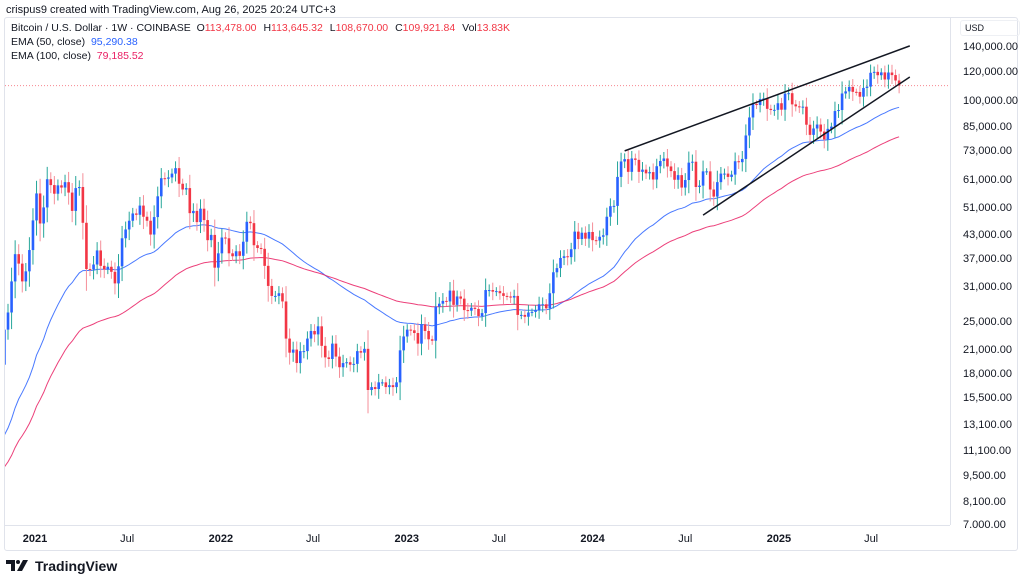 This screenshot has width=1024, height=584. Describe the element at coordinates (469, 28) in the screenshot. I see `volume-label: Vol` at that location.